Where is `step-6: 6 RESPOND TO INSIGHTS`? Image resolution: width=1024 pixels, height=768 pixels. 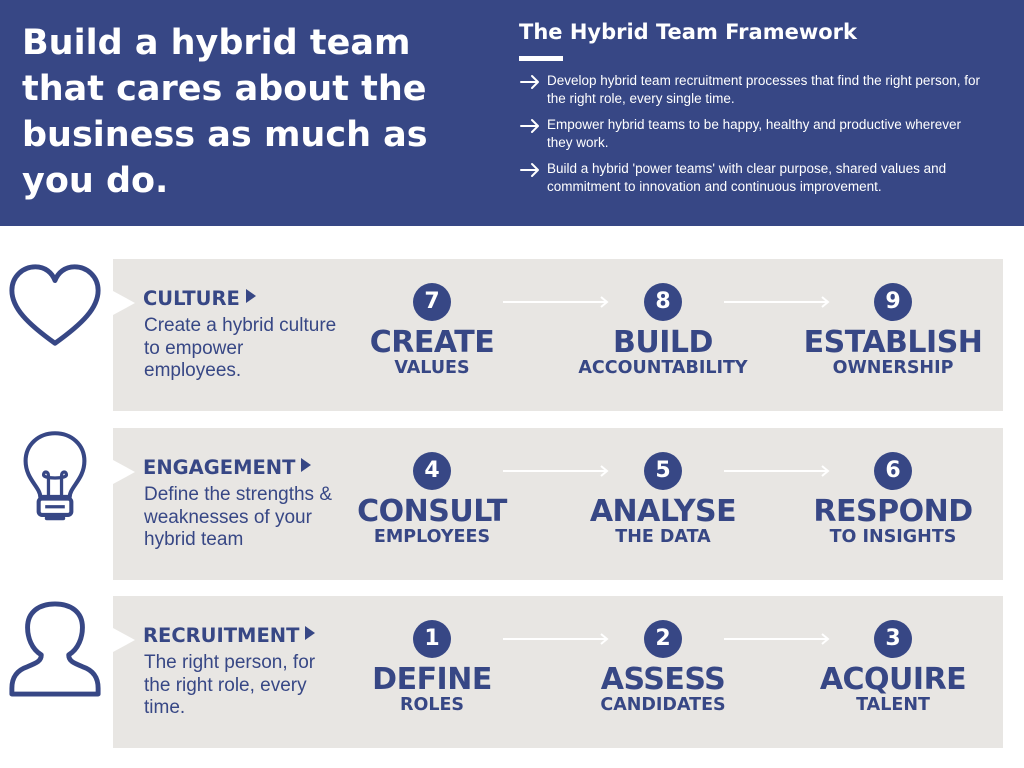
step-6: 6 RESPOND TO INSIGHTS is located at coordinates (893, 499).